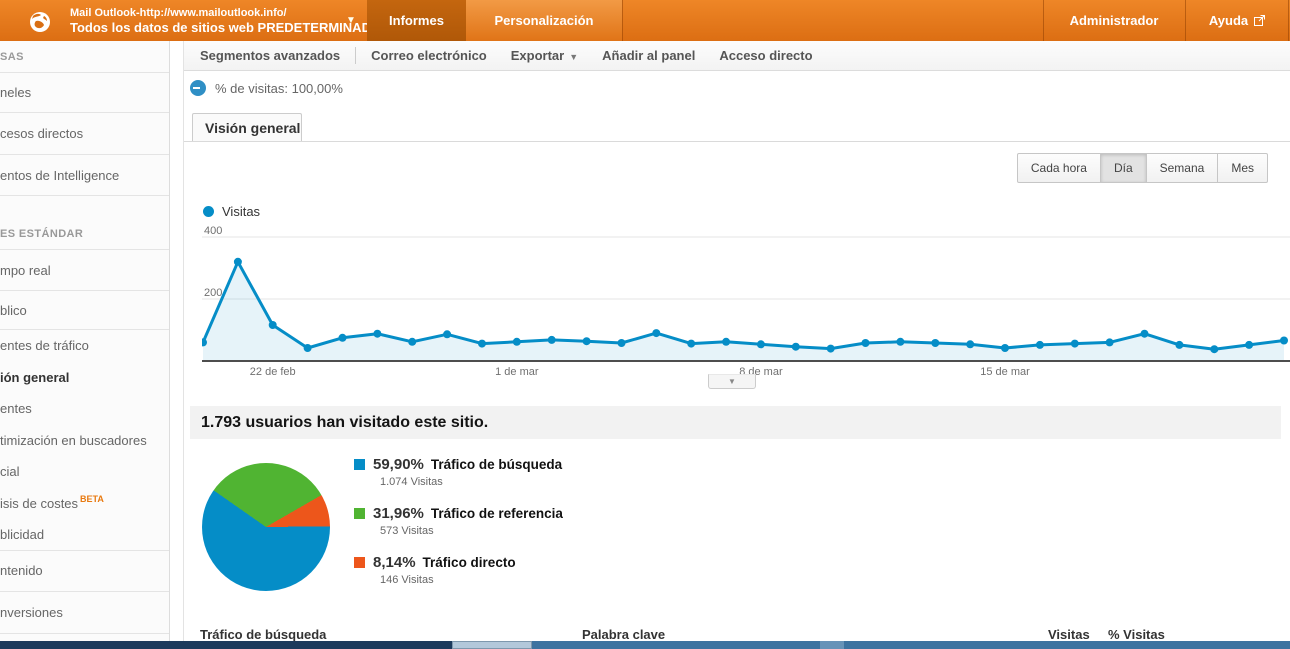  What do you see at coordinates (429, 55) in the screenshot?
I see `email-button: Correo electrónico` at bounding box center [429, 55].